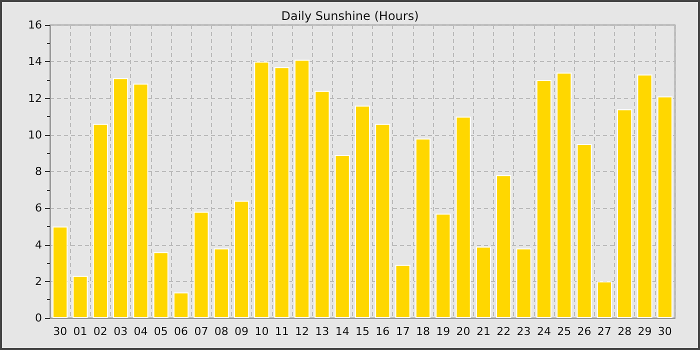  What do you see at coordinates (141, 331) in the screenshot?
I see `x-tick-label: 04` at bounding box center [141, 331].